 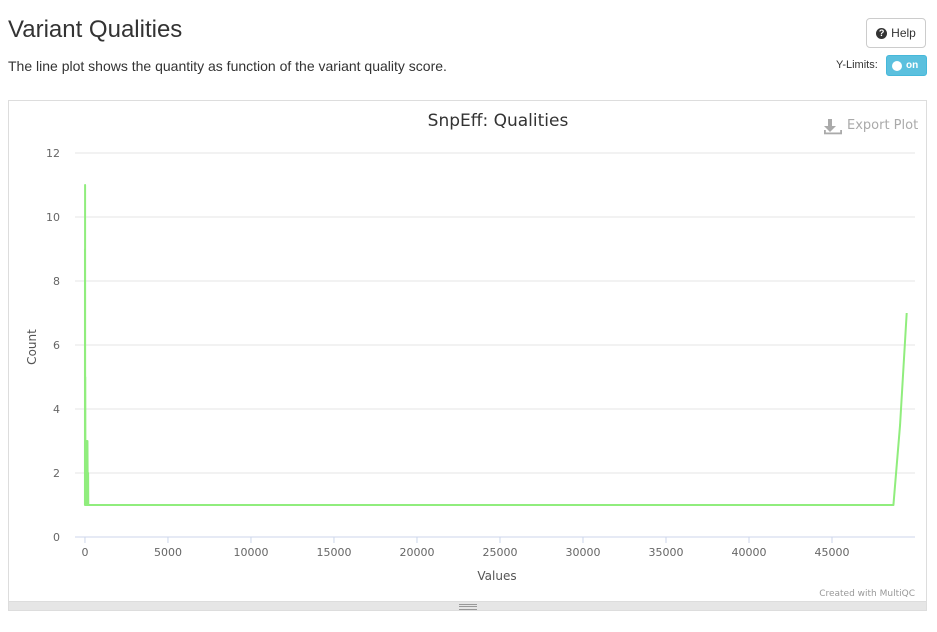 I want to click on toggle-label: on, so click(x=912, y=65).